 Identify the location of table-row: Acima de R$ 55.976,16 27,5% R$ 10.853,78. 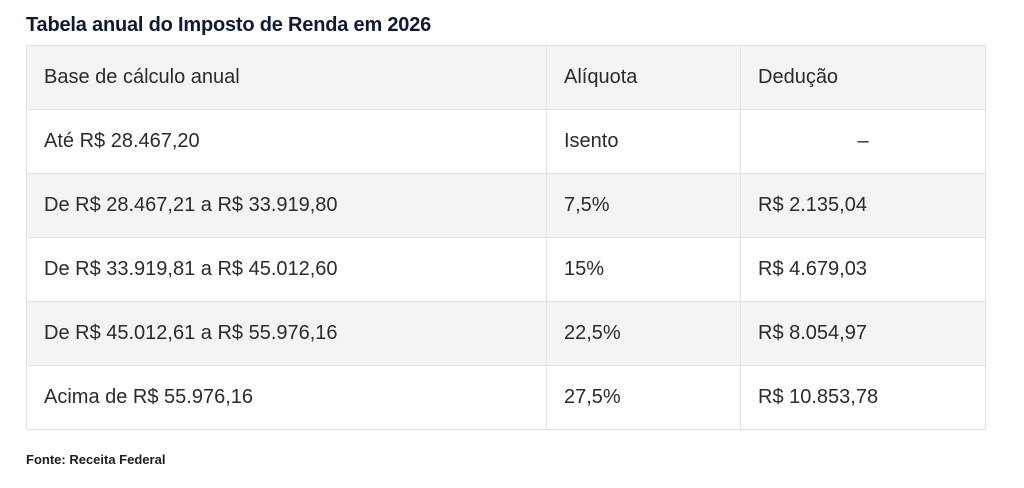
(506, 397).